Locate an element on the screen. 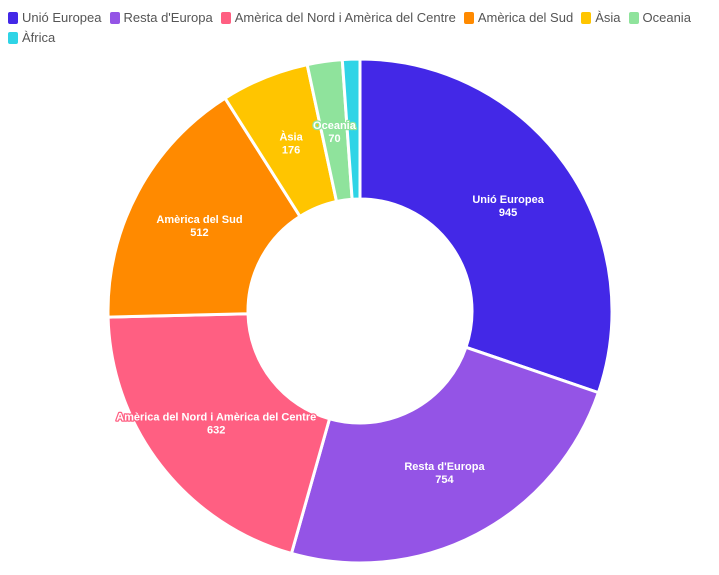 Image resolution: width=719 pixels, height=575 pixels. legend-label: Amèrica del Sud is located at coordinates (525, 17).